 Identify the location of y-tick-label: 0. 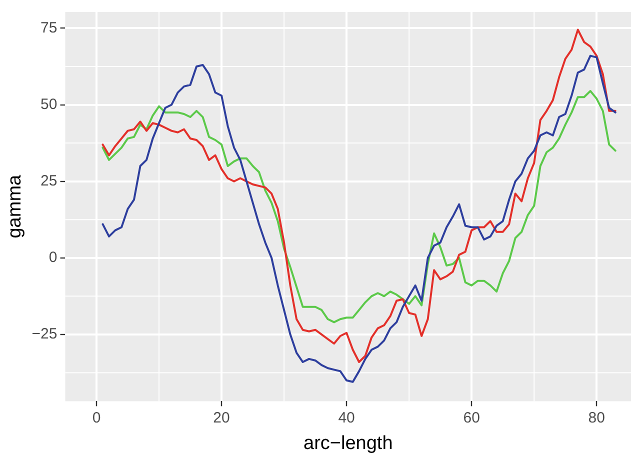
(53, 257).